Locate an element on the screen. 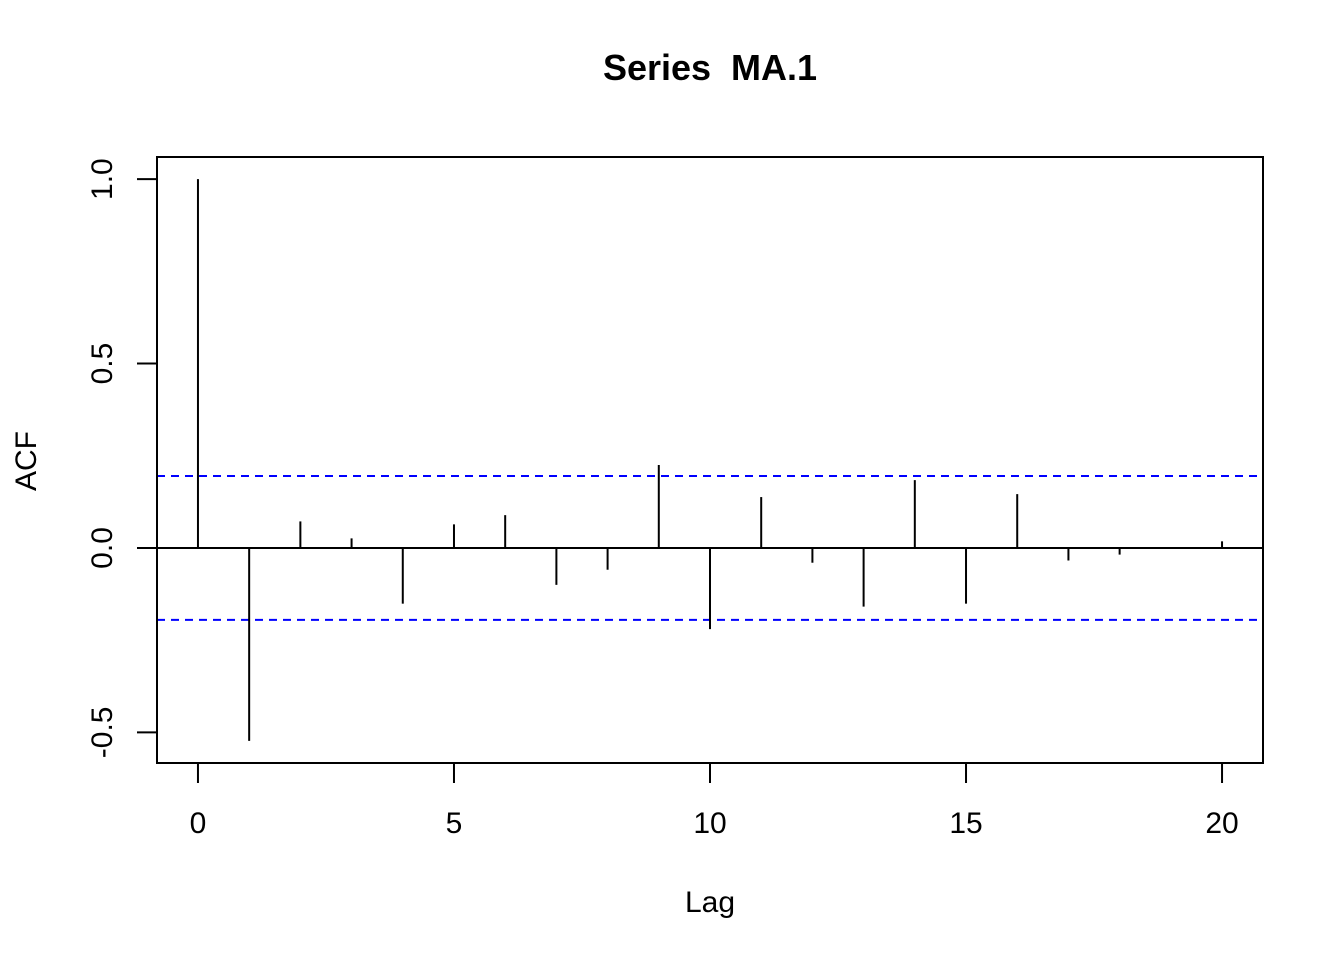  x-tick-label: 0 is located at coordinates (198, 823).